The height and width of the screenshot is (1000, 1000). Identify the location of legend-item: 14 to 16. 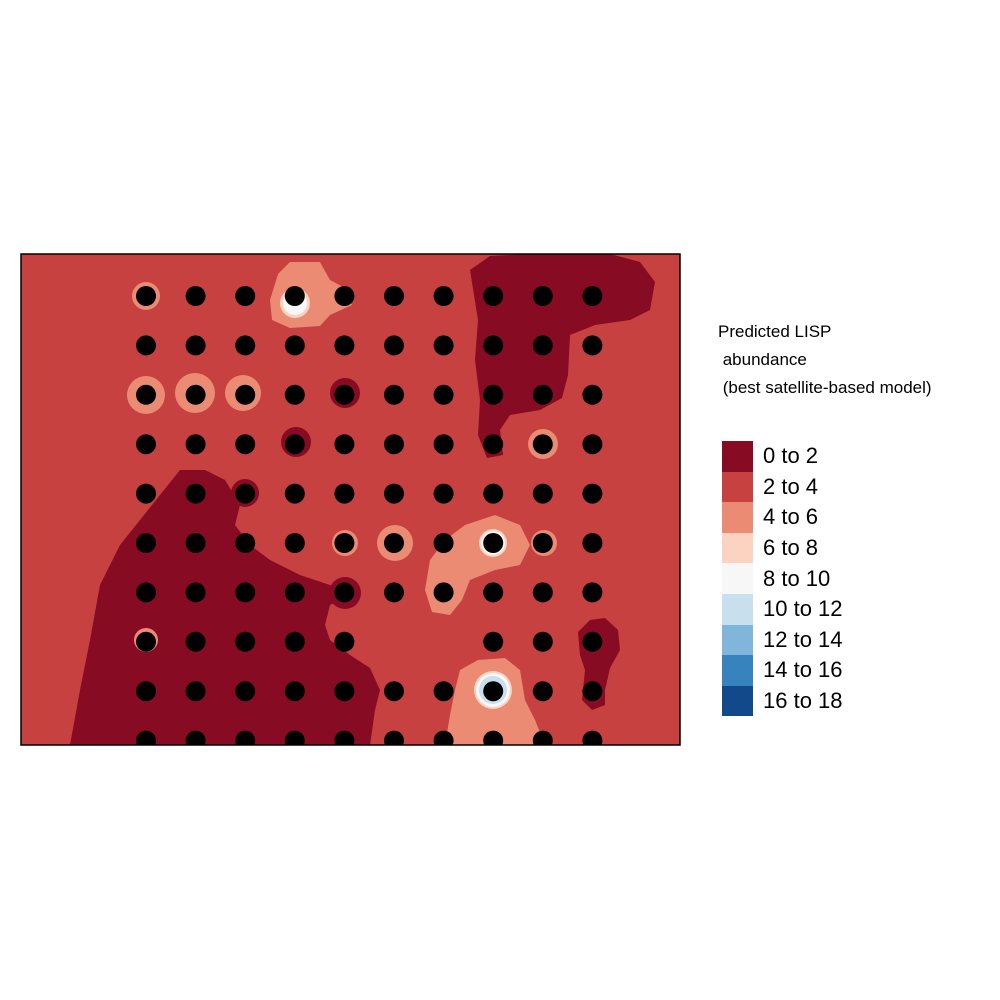
(782, 670).